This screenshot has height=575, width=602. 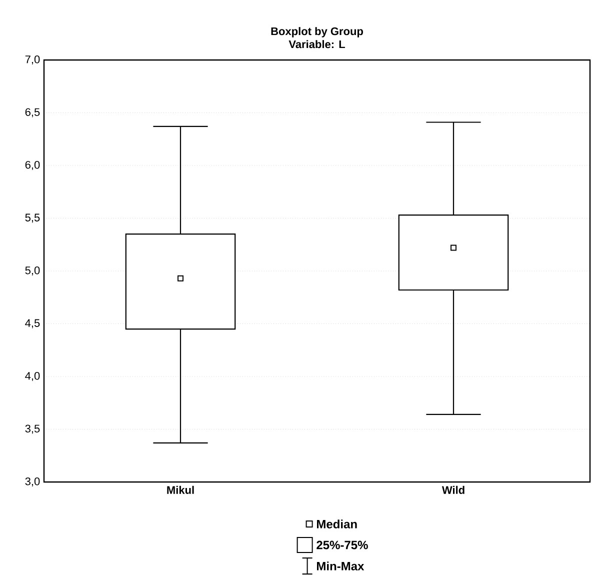 What do you see at coordinates (337, 524) in the screenshot?
I see `text: Median` at bounding box center [337, 524].